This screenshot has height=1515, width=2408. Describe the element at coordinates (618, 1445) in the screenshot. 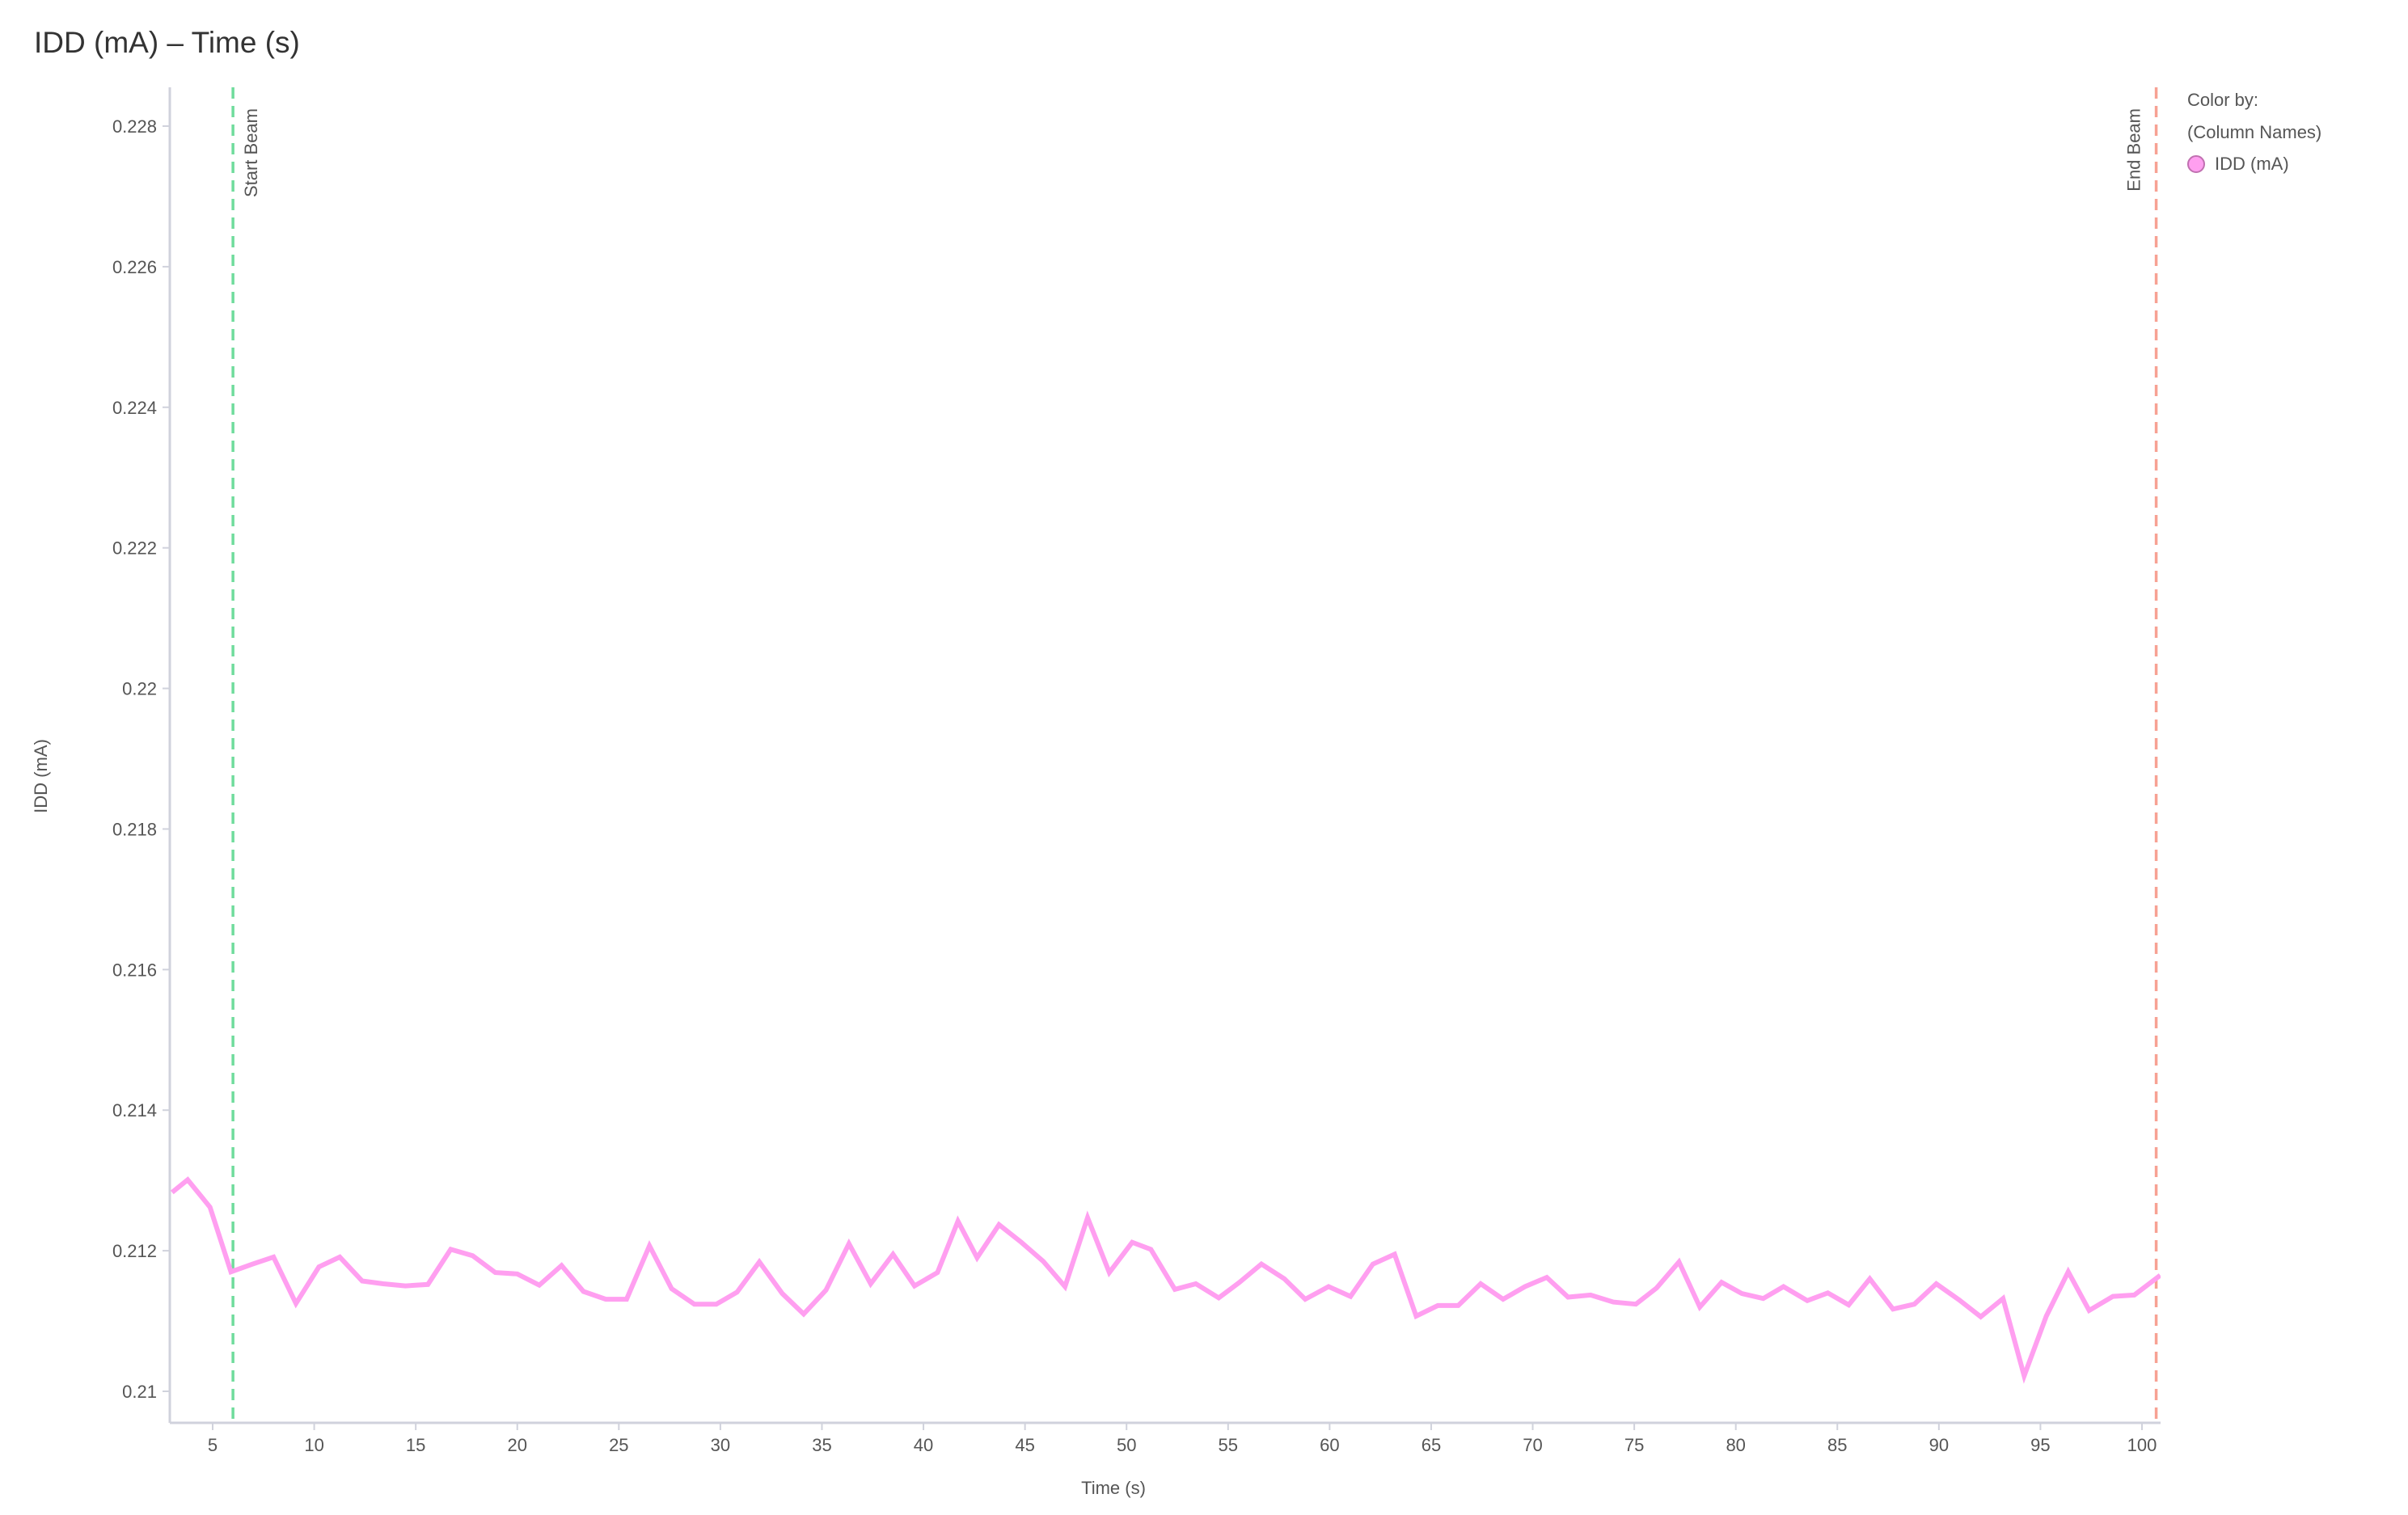

I see `x-tick-label: 25` at that location.